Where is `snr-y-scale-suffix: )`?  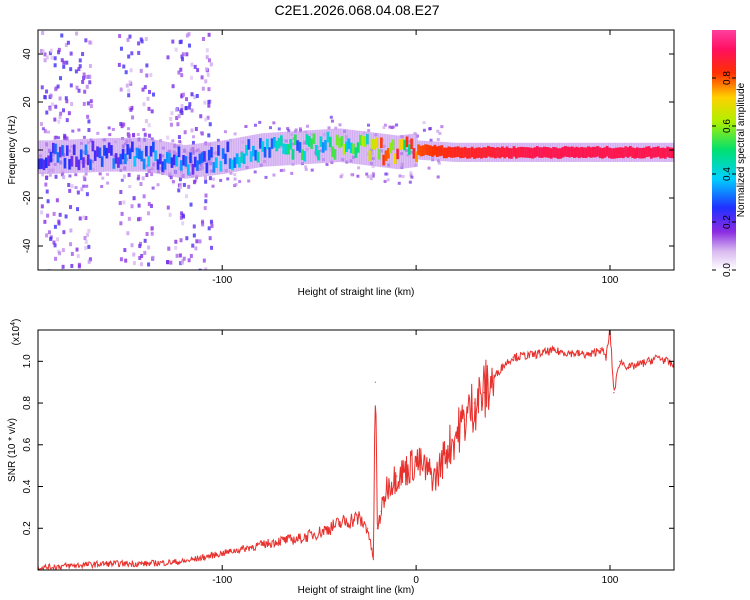 snr-y-scale-suffix: ) is located at coordinates (16, 320).